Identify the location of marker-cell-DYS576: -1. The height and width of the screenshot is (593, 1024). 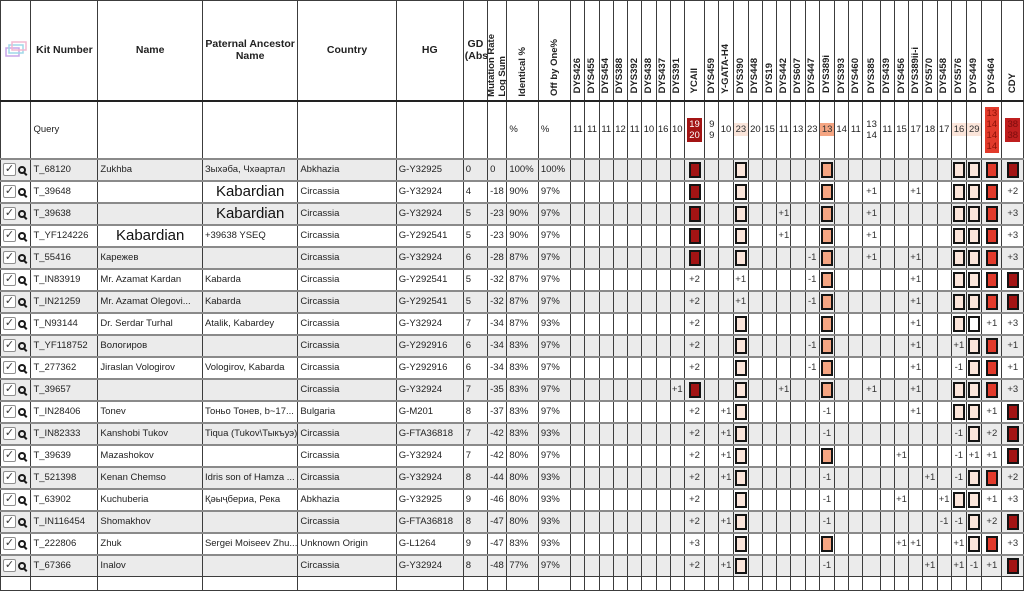
(958, 433).